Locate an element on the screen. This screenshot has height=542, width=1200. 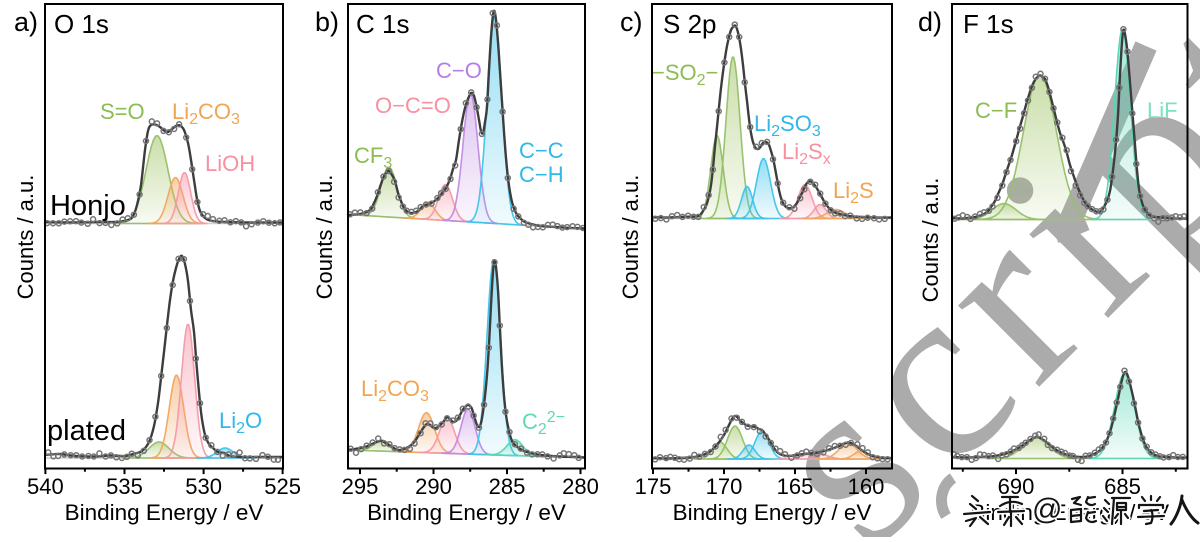
svg-text: 535 is located at coordinates (124, 486).